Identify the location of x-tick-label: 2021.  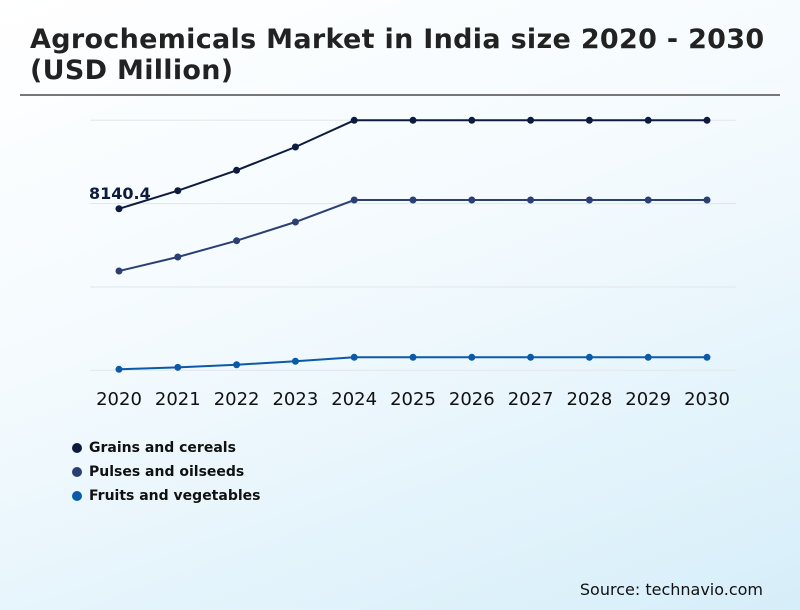
(178, 399).